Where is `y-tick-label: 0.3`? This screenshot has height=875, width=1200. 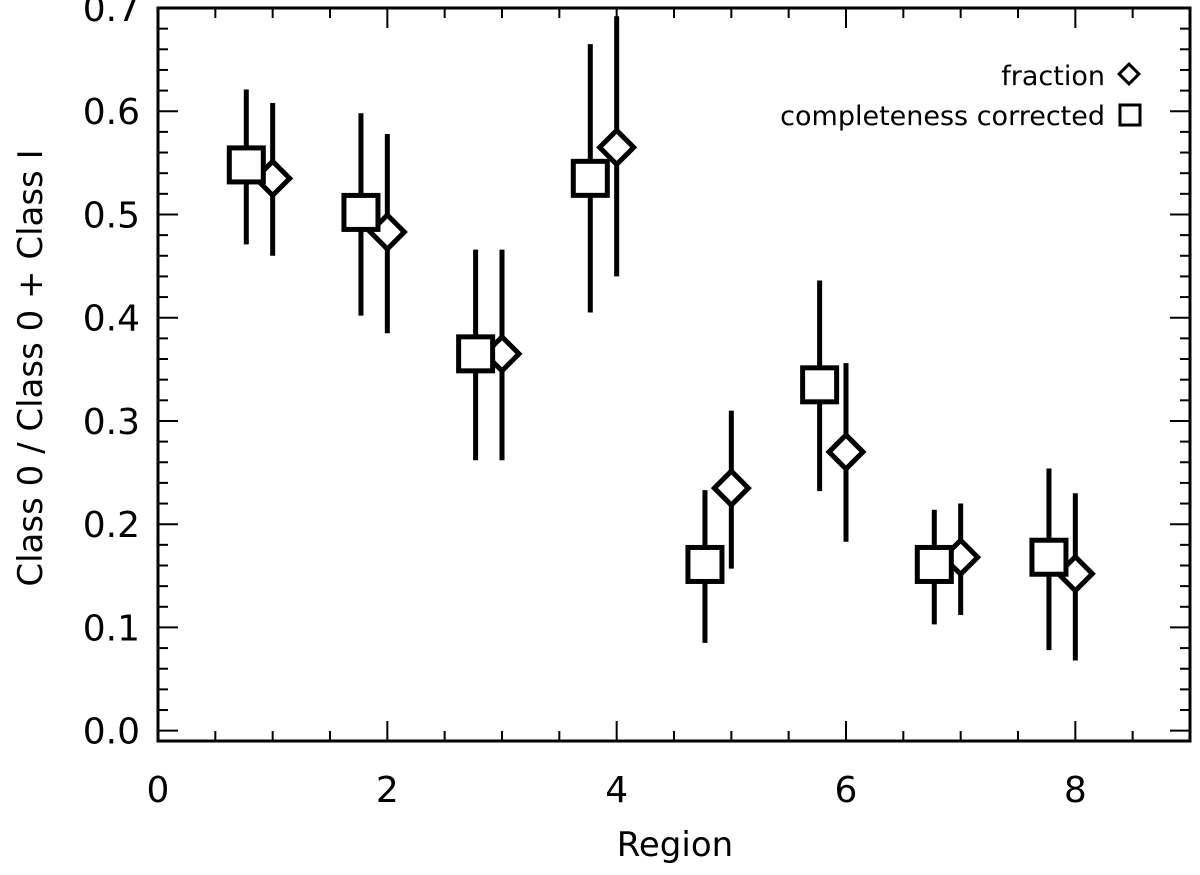 y-tick-label: 0.3 is located at coordinates (111, 422).